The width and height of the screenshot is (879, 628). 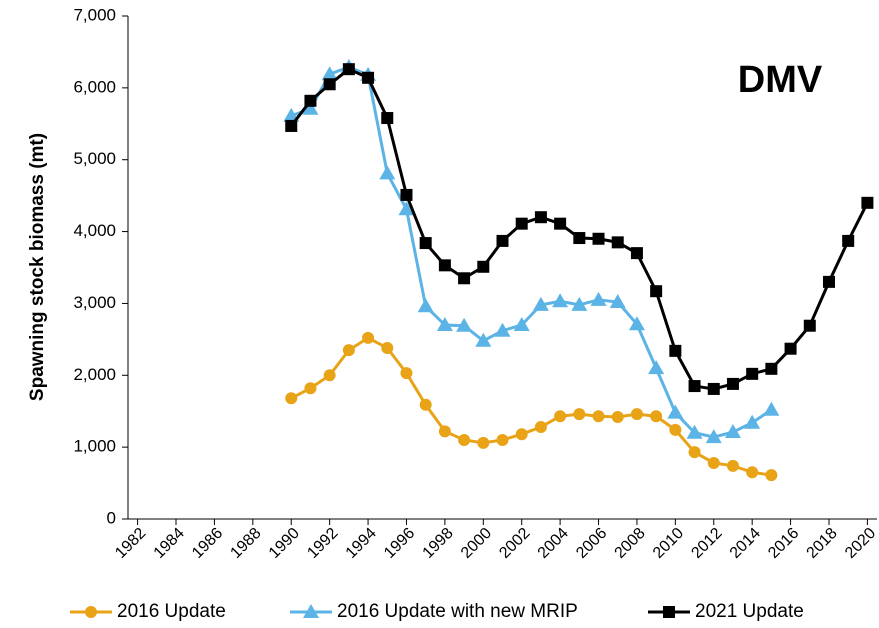 What do you see at coordinates (284, 543) in the screenshot?
I see `x-tick-label: 1990` at bounding box center [284, 543].